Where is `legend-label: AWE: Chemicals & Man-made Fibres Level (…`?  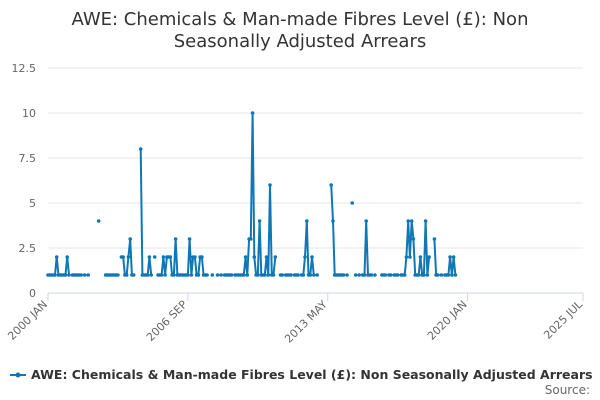
legend-label: AWE: Chemicals & Man-made Fibres Level (… is located at coordinates (312, 374).